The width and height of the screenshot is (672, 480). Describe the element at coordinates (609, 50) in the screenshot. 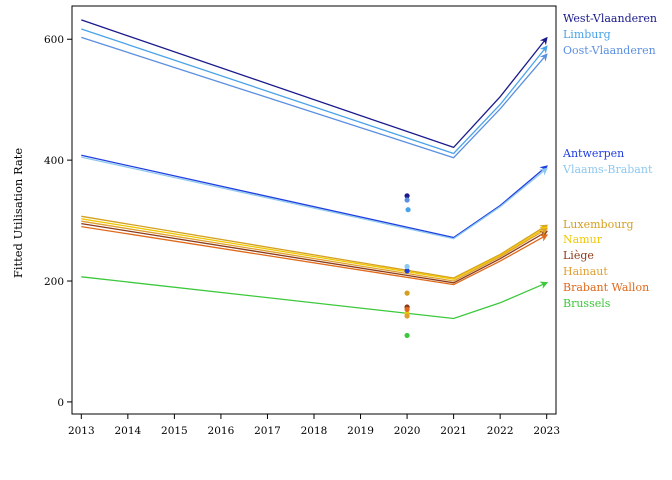

I see `legend-label: Oost-Vlaanderen` at that location.